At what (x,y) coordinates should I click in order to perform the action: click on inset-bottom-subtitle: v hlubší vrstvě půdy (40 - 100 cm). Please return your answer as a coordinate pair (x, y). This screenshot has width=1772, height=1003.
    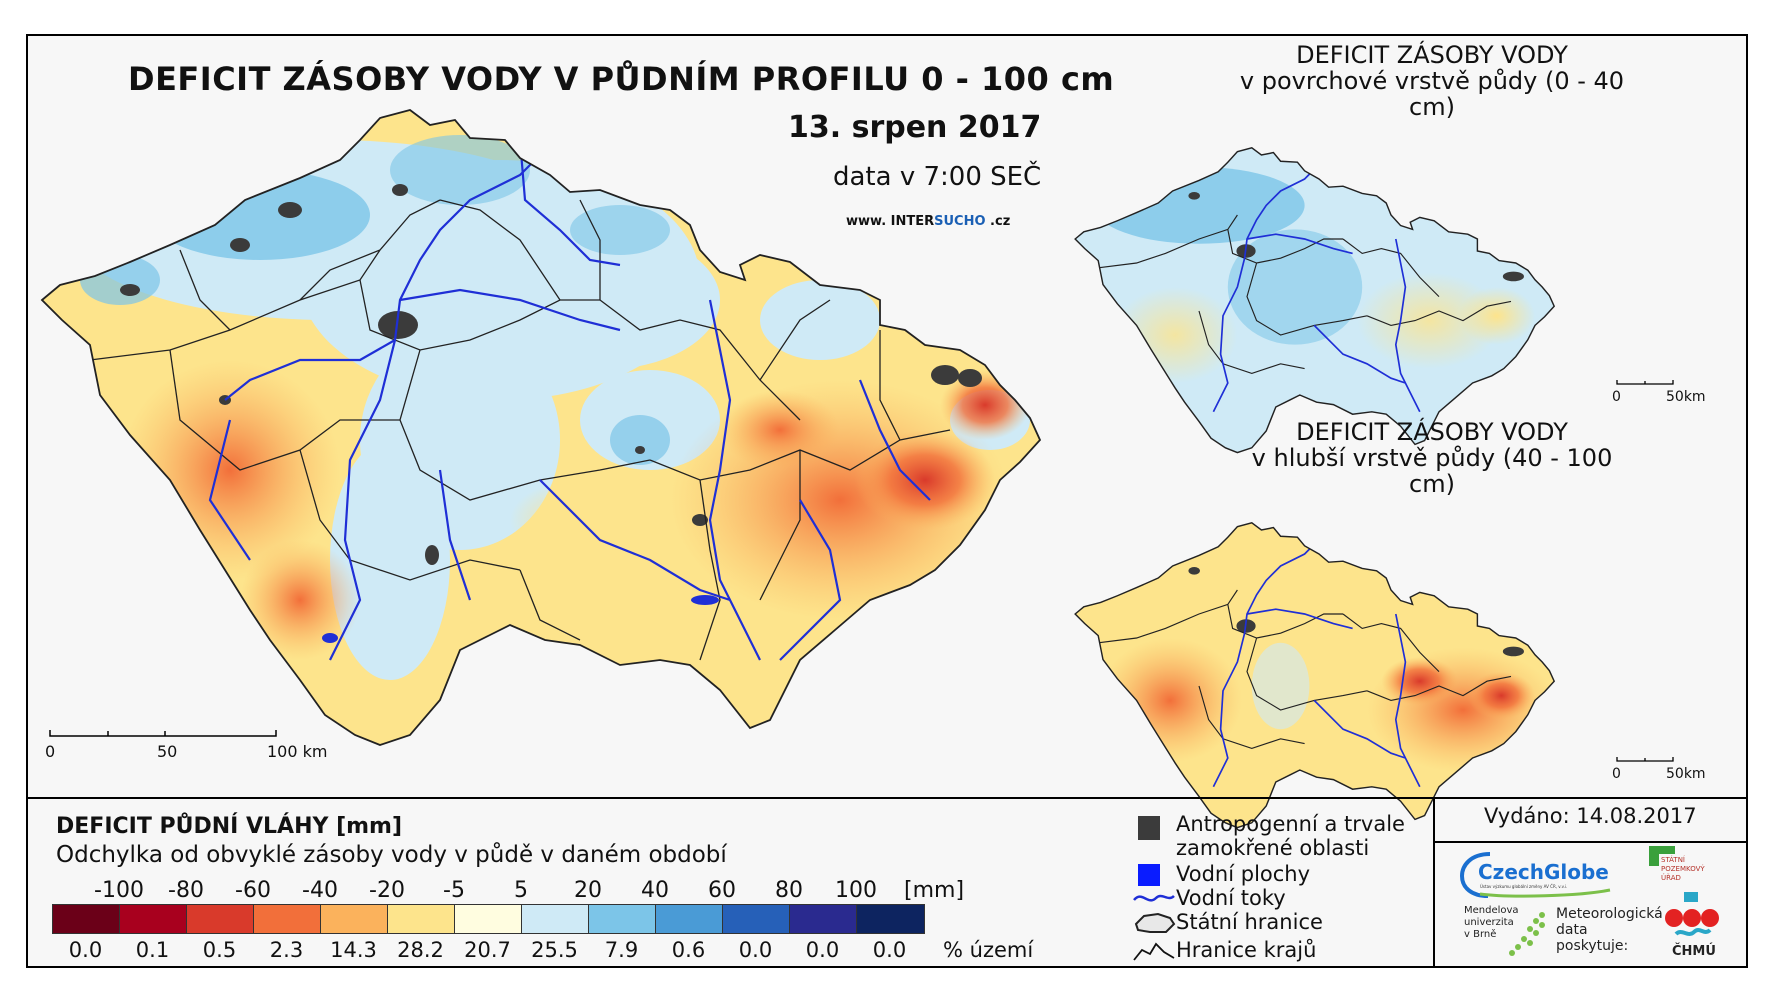
    Looking at the image, I should click on (1432, 471).